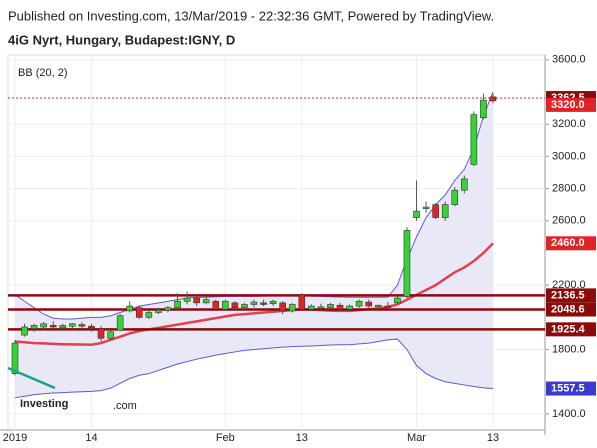  I want to click on x-tick-label: Feb, so click(225, 438).